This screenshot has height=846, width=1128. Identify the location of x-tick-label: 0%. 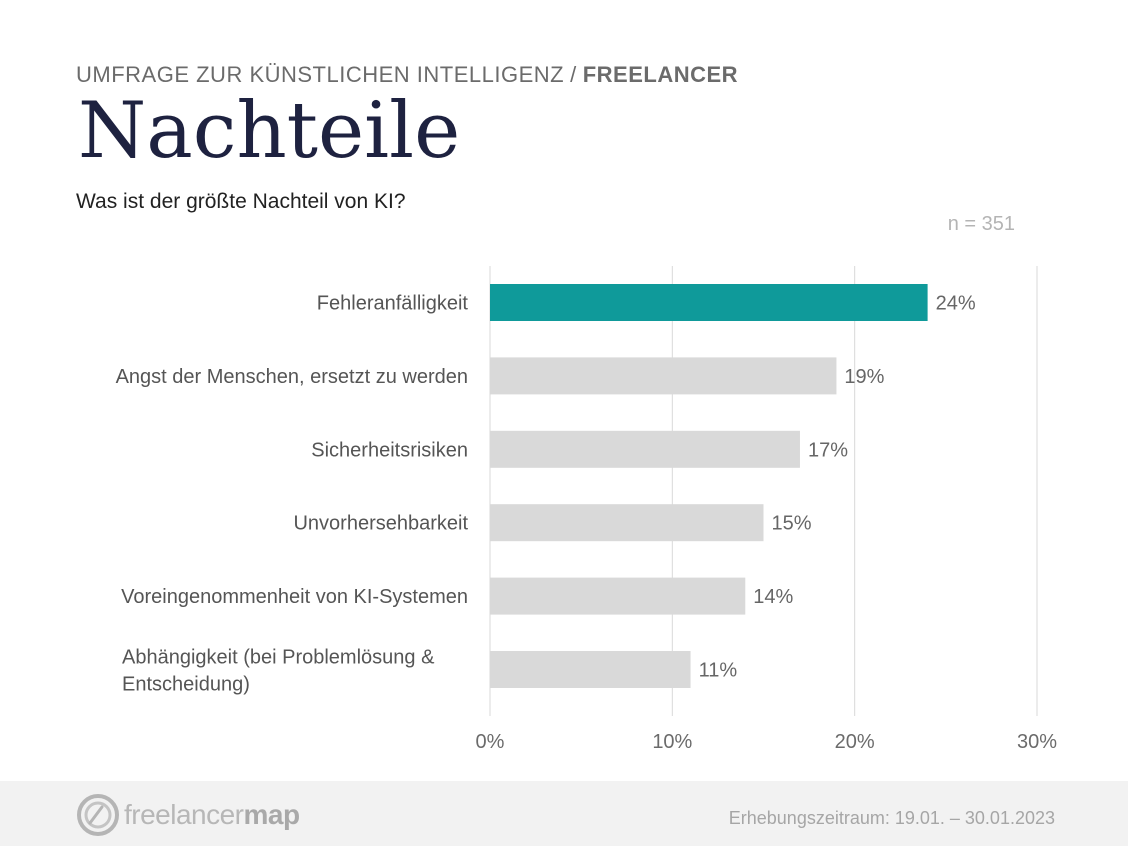
(490, 742).